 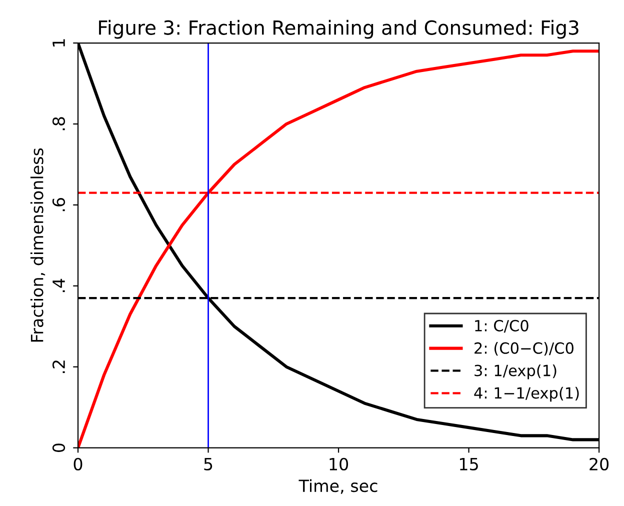 I want to click on y-tick-label: 1, so click(x=58, y=42).